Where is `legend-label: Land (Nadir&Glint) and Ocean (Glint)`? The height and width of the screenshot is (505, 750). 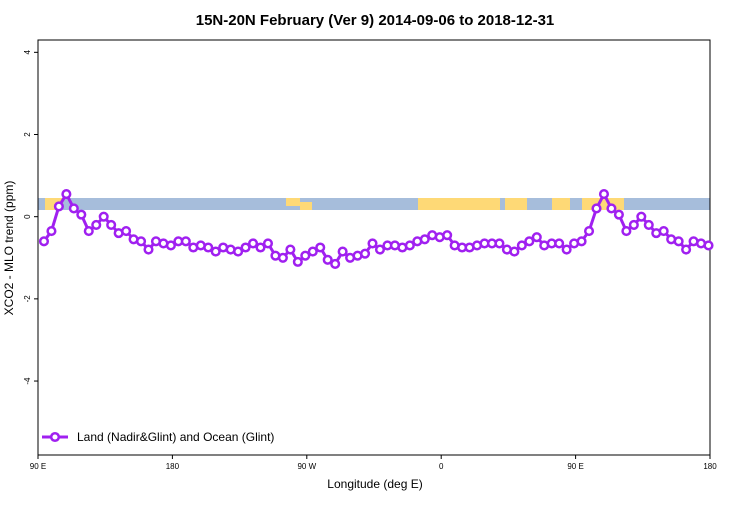
legend-label: Land (Nadir&Glint) and Ocean (Glint) is located at coordinates (175, 437).